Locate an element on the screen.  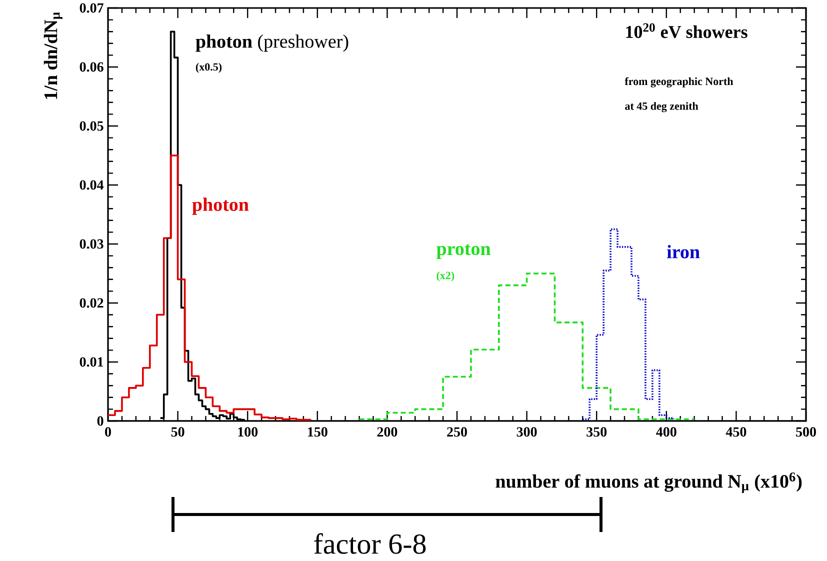
x-tick-label: 350 is located at coordinates (596, 432).